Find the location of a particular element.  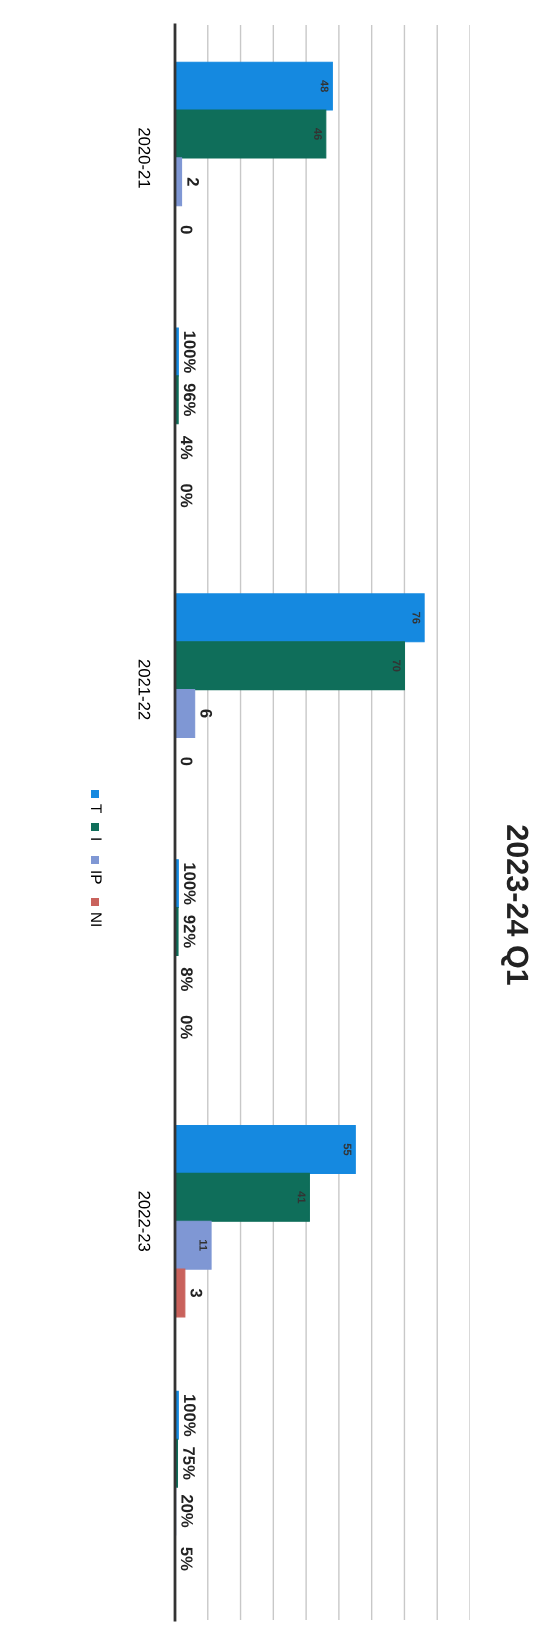

data-label: 20% is located at coordinates (187, 1511).